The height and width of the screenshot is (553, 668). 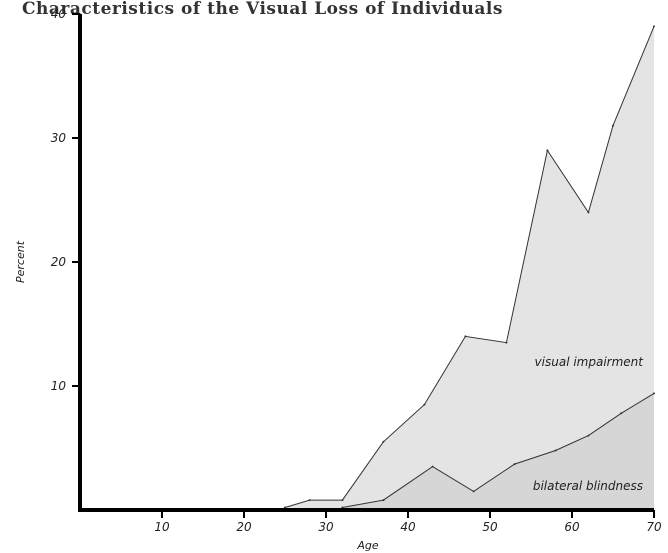 What do you see at coordinates (572, 527) in the screenshot?
I see `x-tick-label-60: 60` at bounding box center [572, 527].